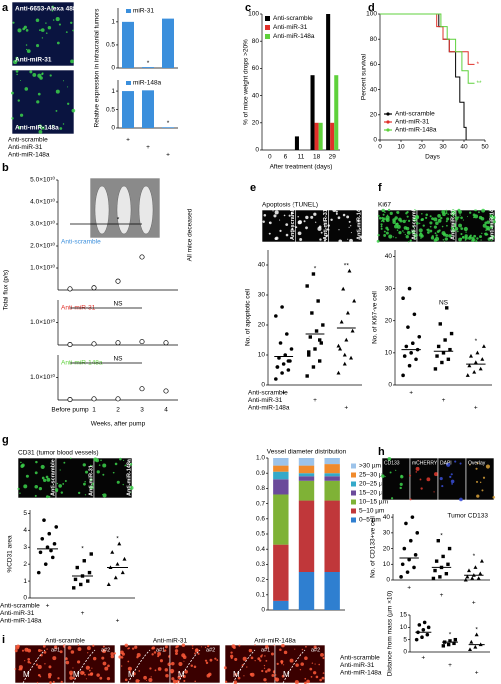  Describe the element at coordinates (353, 502) in the screenshot. I see `legend-swatch` at that location.